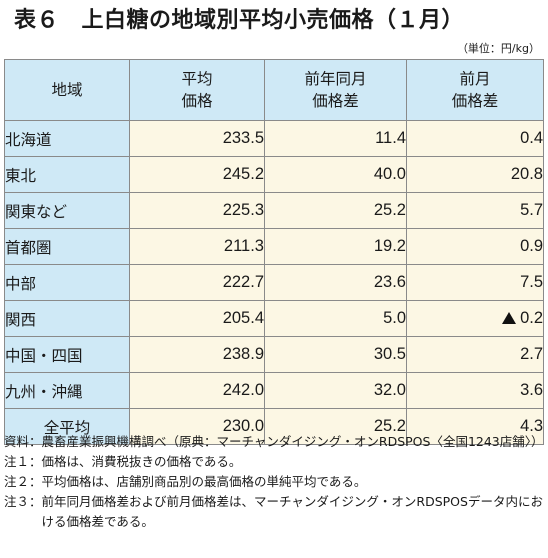 This screenshot has height=558, width=548. Describe the element at coordinates (197, 210) in the screenshot. I see `avg-price-cell: 225.3` at that location.